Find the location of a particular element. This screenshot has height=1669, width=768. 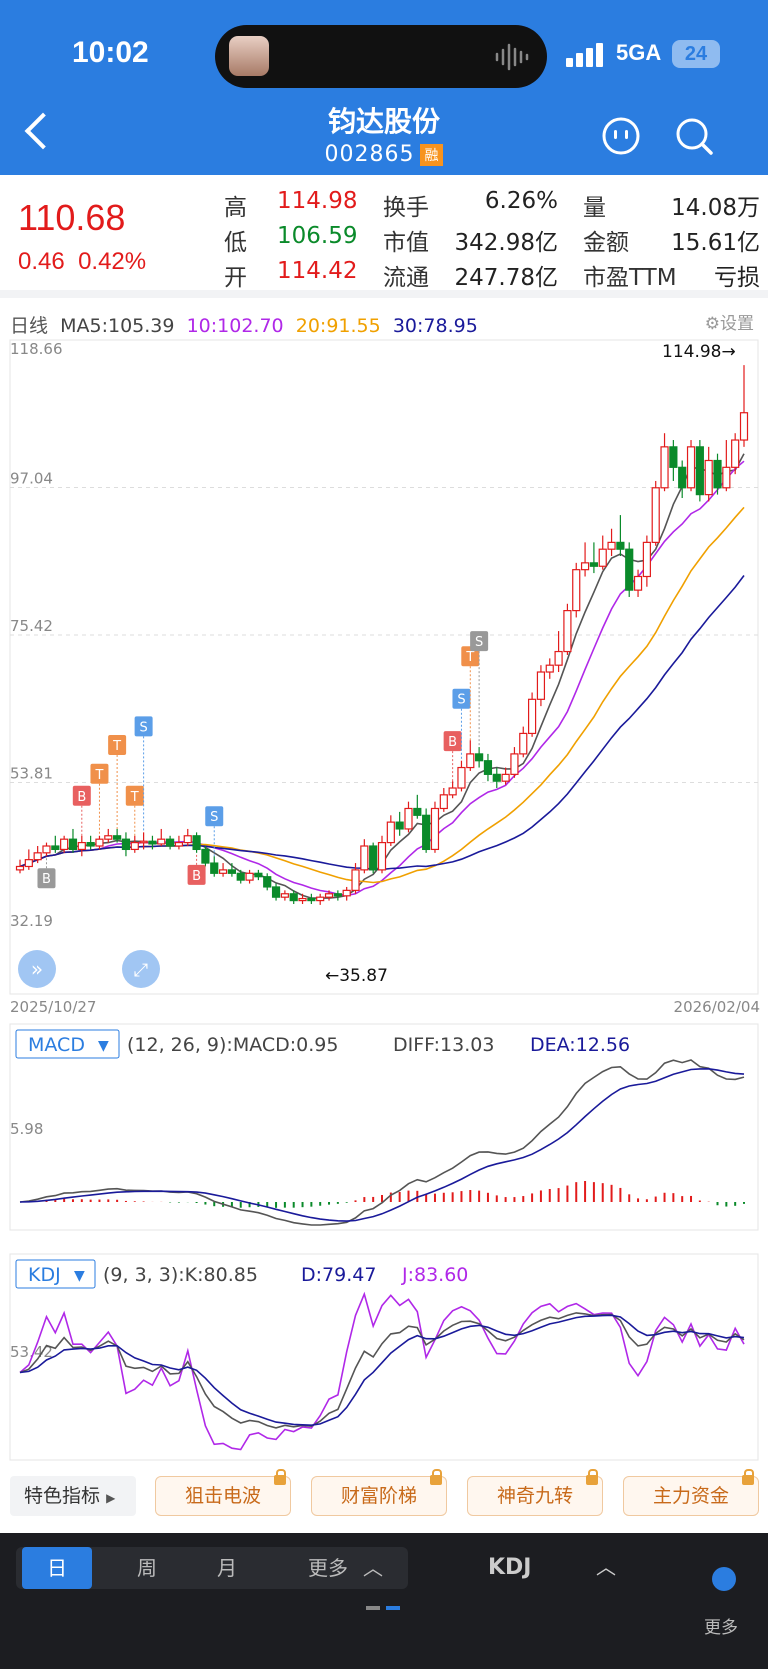

pe-label: 市盈TTM is located at coordinates (630, 278).